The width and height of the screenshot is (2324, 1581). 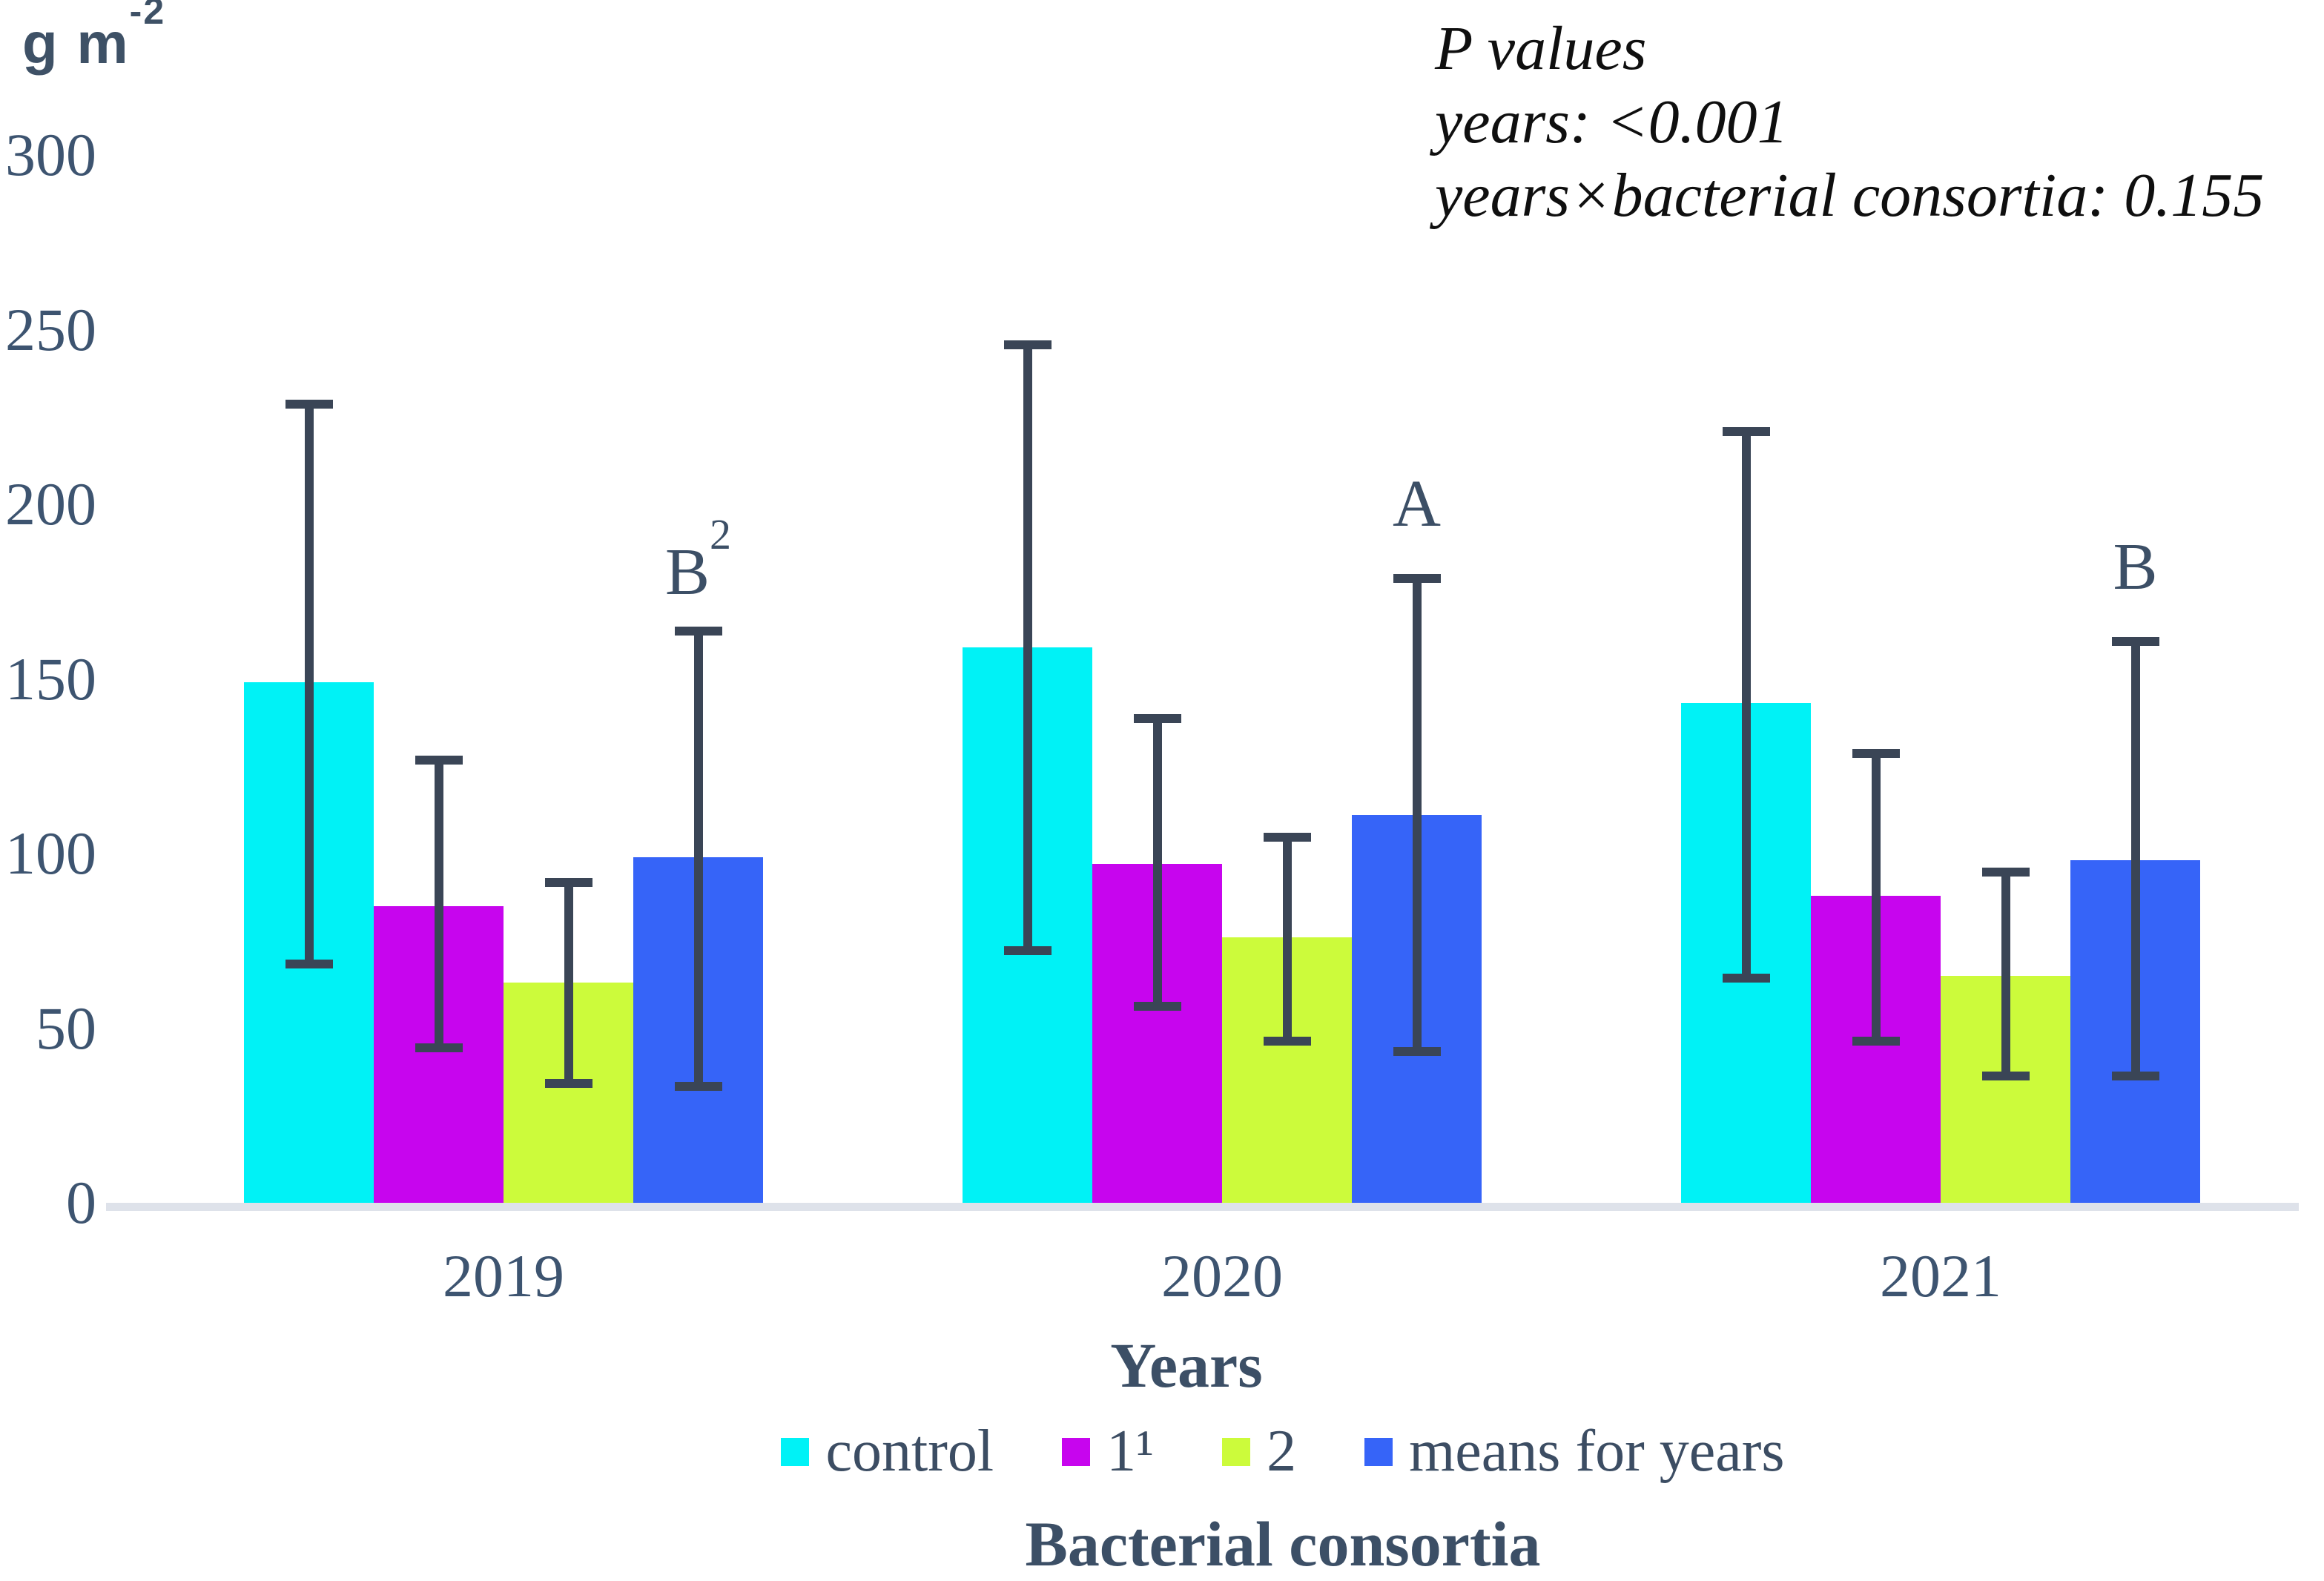 I want to click on significance-letter-exponent: 2, so click(x=721, y=533).